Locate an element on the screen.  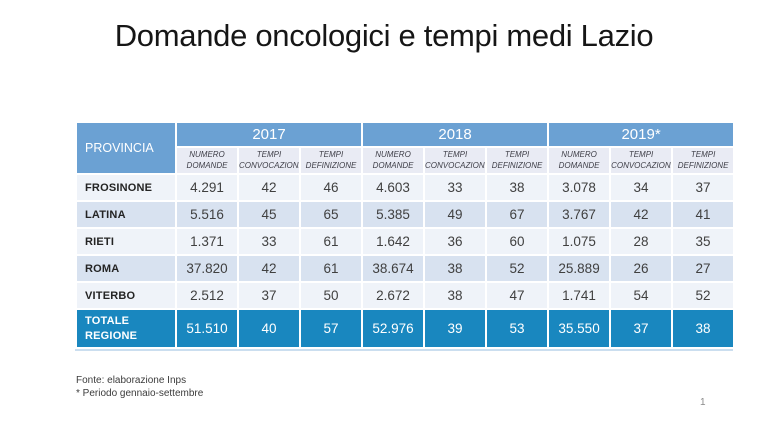
total-value-cell: 52.976 is located at coordinates (393, 328).